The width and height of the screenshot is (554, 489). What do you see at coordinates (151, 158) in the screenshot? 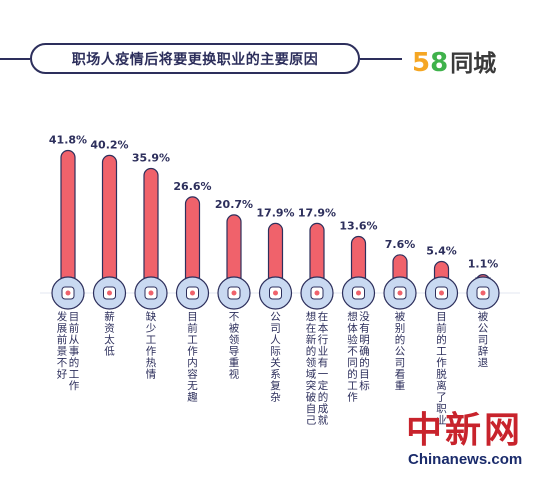
I see `data-label: 35.9%` at bounding box center [151, 158].